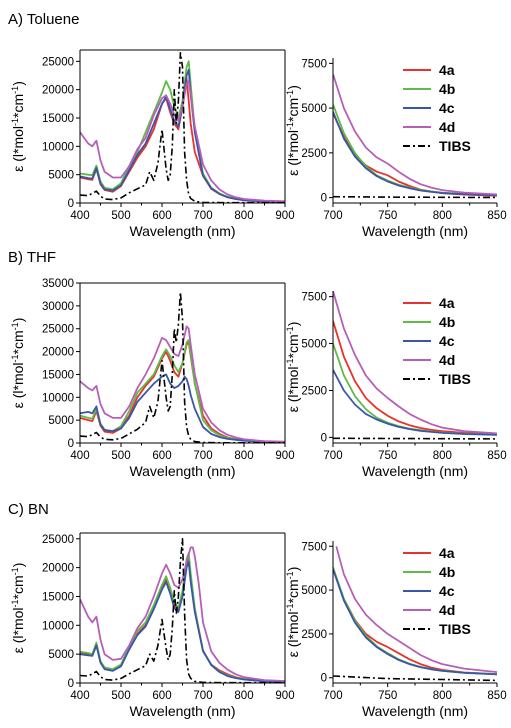  I want to click on x-tick-label: 500, so click(120, 456).